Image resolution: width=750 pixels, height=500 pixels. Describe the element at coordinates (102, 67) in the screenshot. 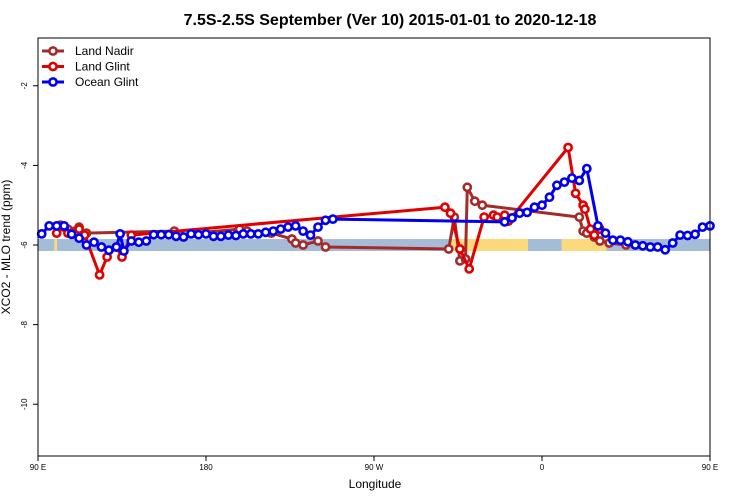

I see `legend-label: Land Glint` at that location.